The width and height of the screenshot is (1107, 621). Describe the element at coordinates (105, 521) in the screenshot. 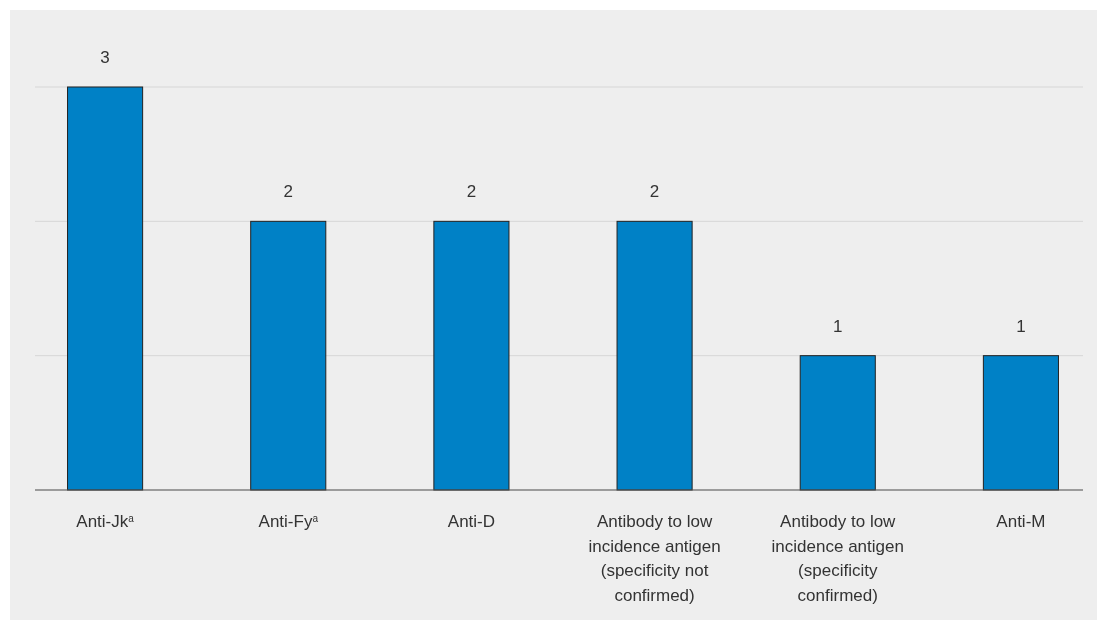

I see `x-tick-label: Anti-Jk$^{a}$` at that location.